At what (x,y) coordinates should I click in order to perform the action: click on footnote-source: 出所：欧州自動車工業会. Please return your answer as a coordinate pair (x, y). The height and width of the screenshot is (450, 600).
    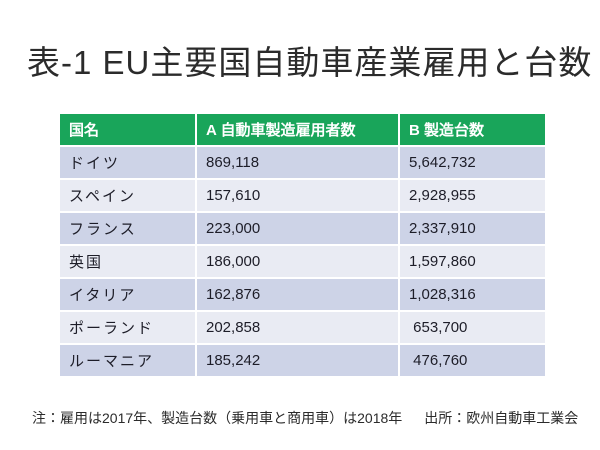
    Looking at the image, I should click on (501, 418).